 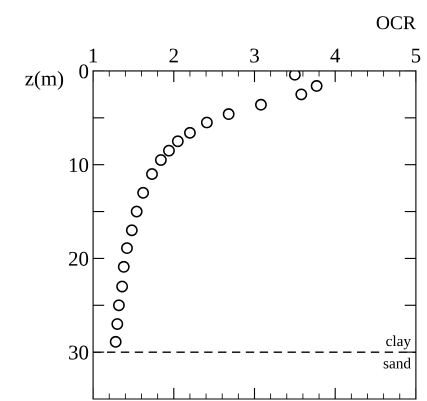 What do you see at coordinates (83, 71) in the screenshot?
I see `y-tick-label: 0` at bounding box center [83, 71].